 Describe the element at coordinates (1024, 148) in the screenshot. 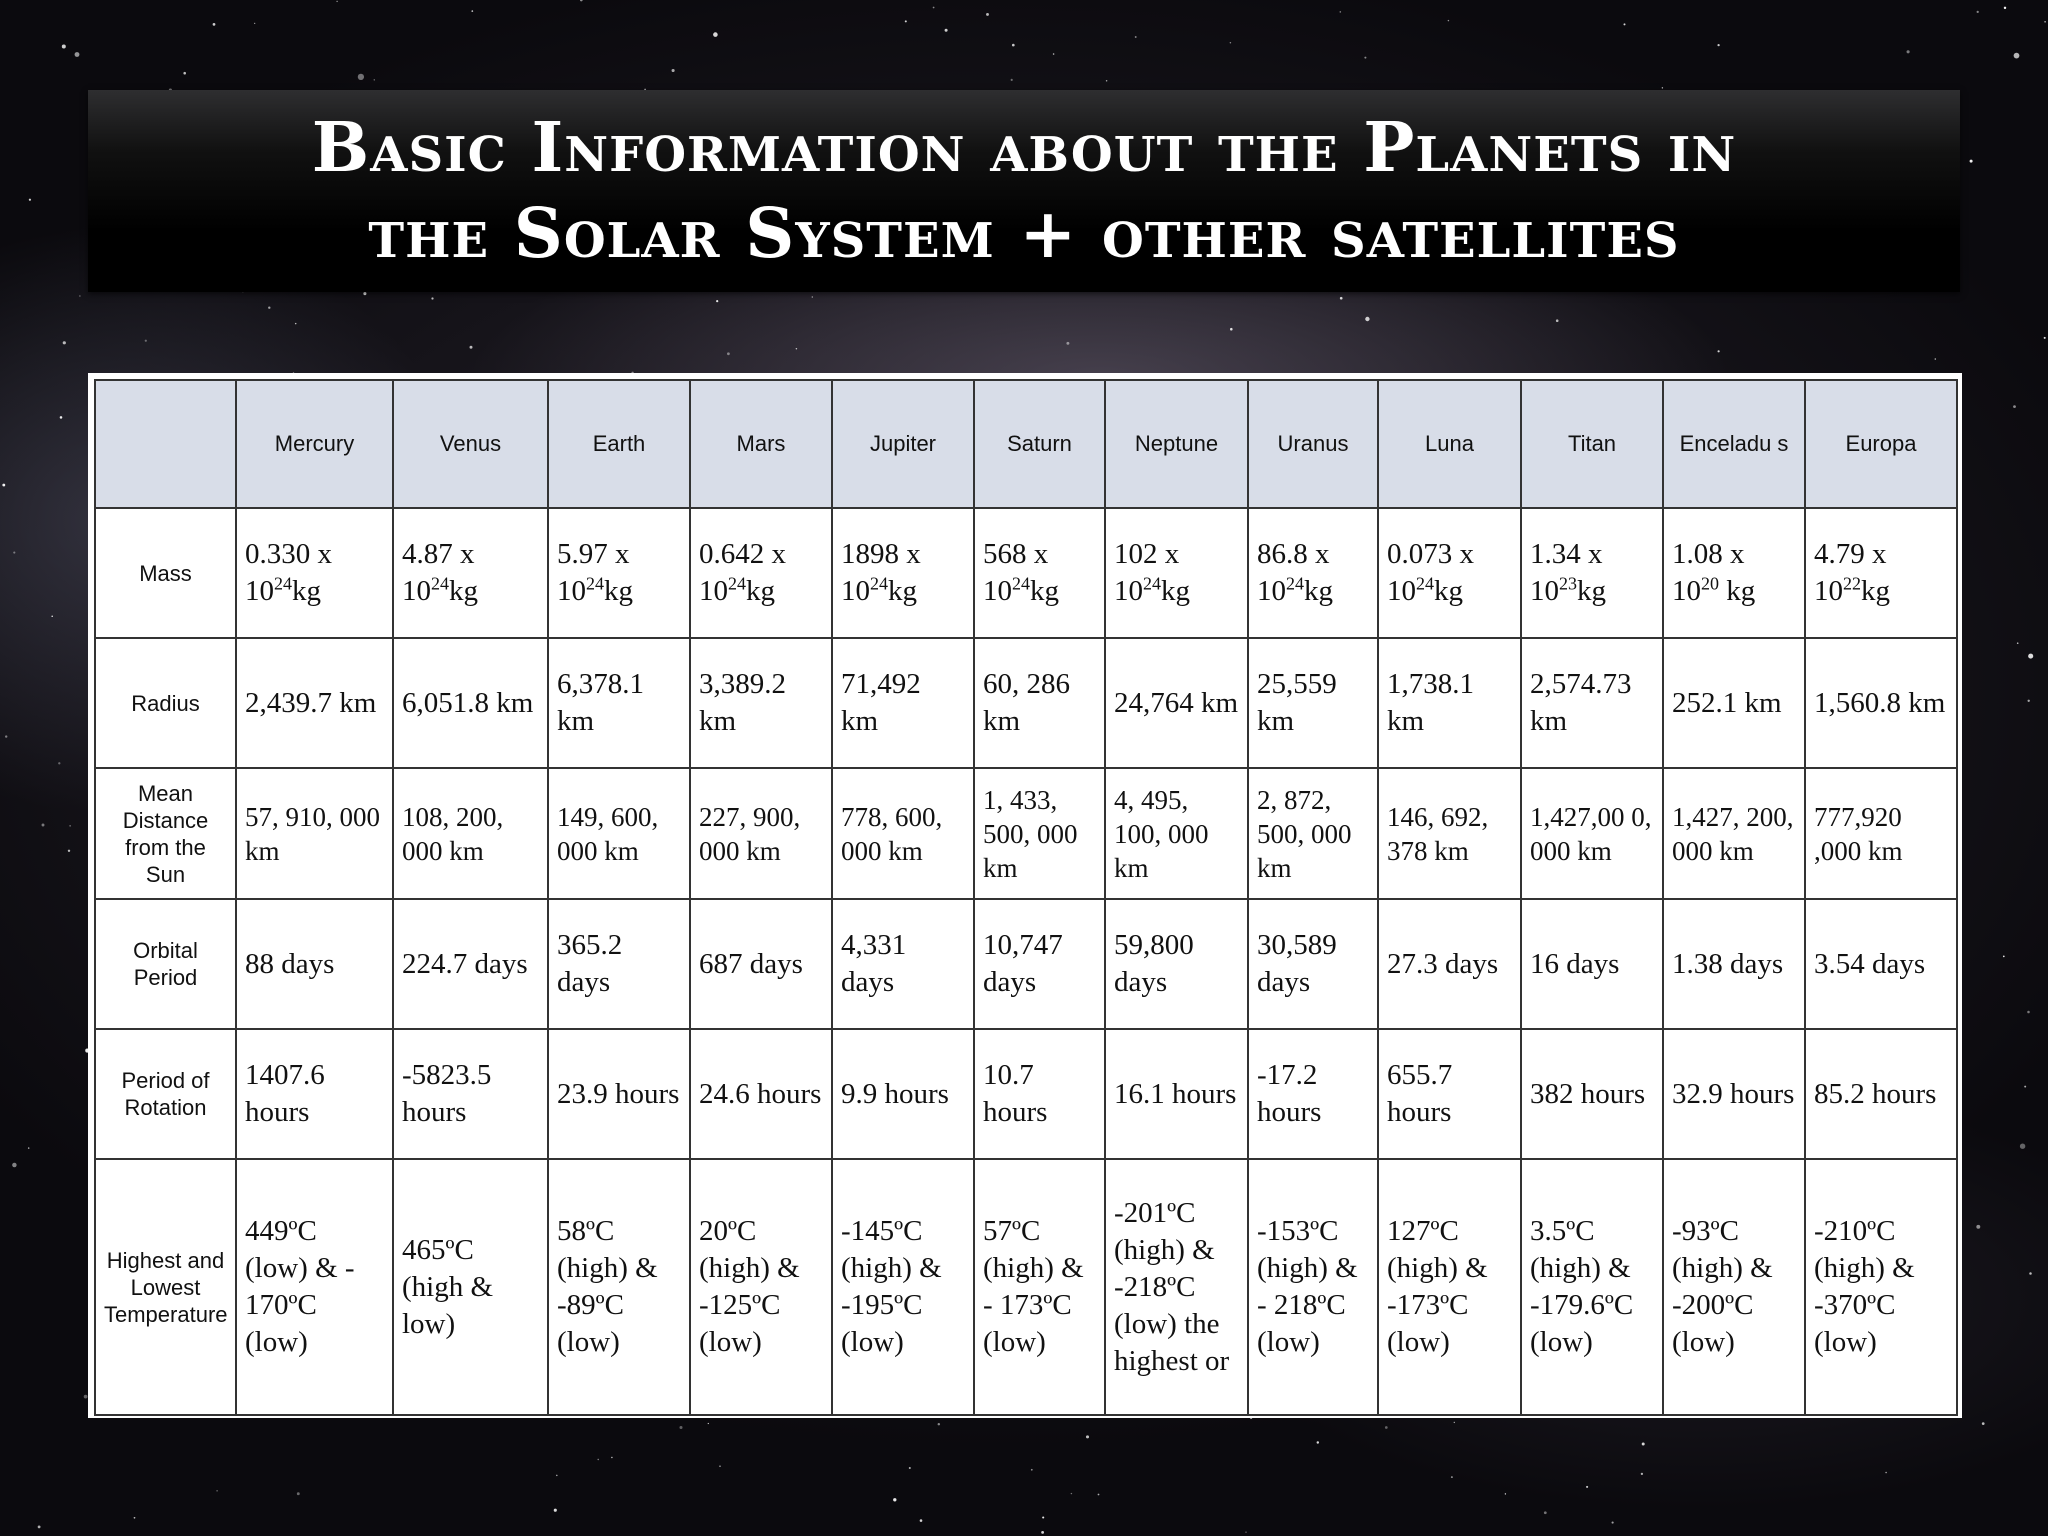

I see `page-title-line-1: Basic Information about the Planets in` at that location.